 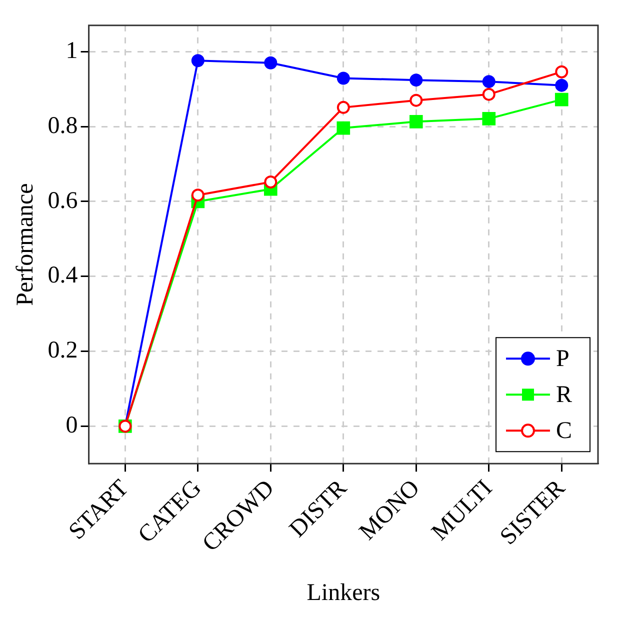 I want to click on y-tick-label: 0.6, so click(x=63, y=201).